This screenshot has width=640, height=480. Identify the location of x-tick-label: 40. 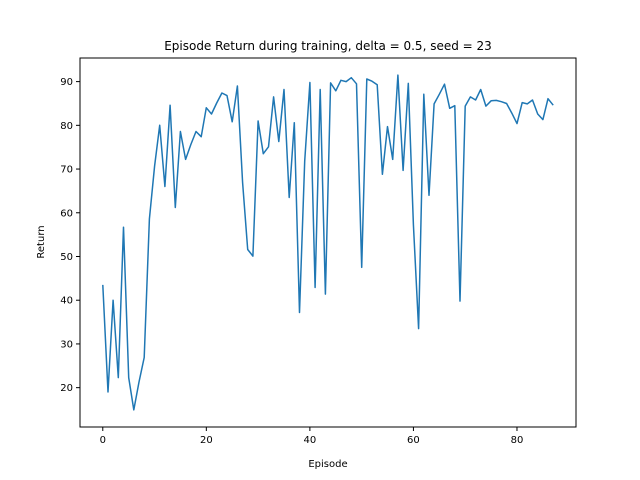
(310, 440).